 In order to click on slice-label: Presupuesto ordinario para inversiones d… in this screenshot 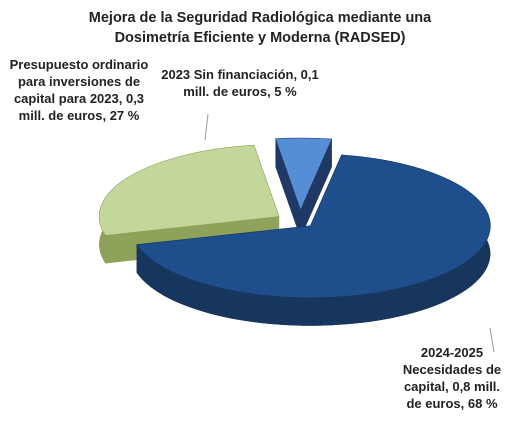, I will do `click(79, 90)`.